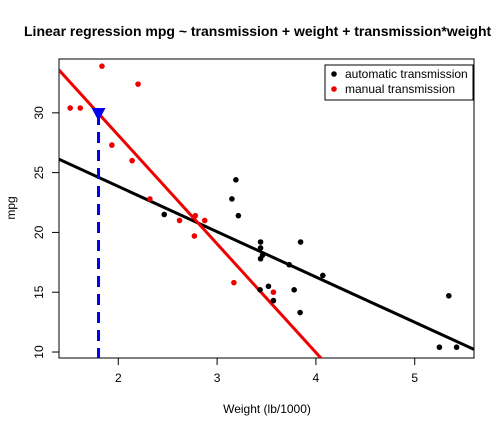  What do you see at coordinates (334, 74) in the screenshot?
I see `legend-marker-automatic` at bounding box center [334, 74].